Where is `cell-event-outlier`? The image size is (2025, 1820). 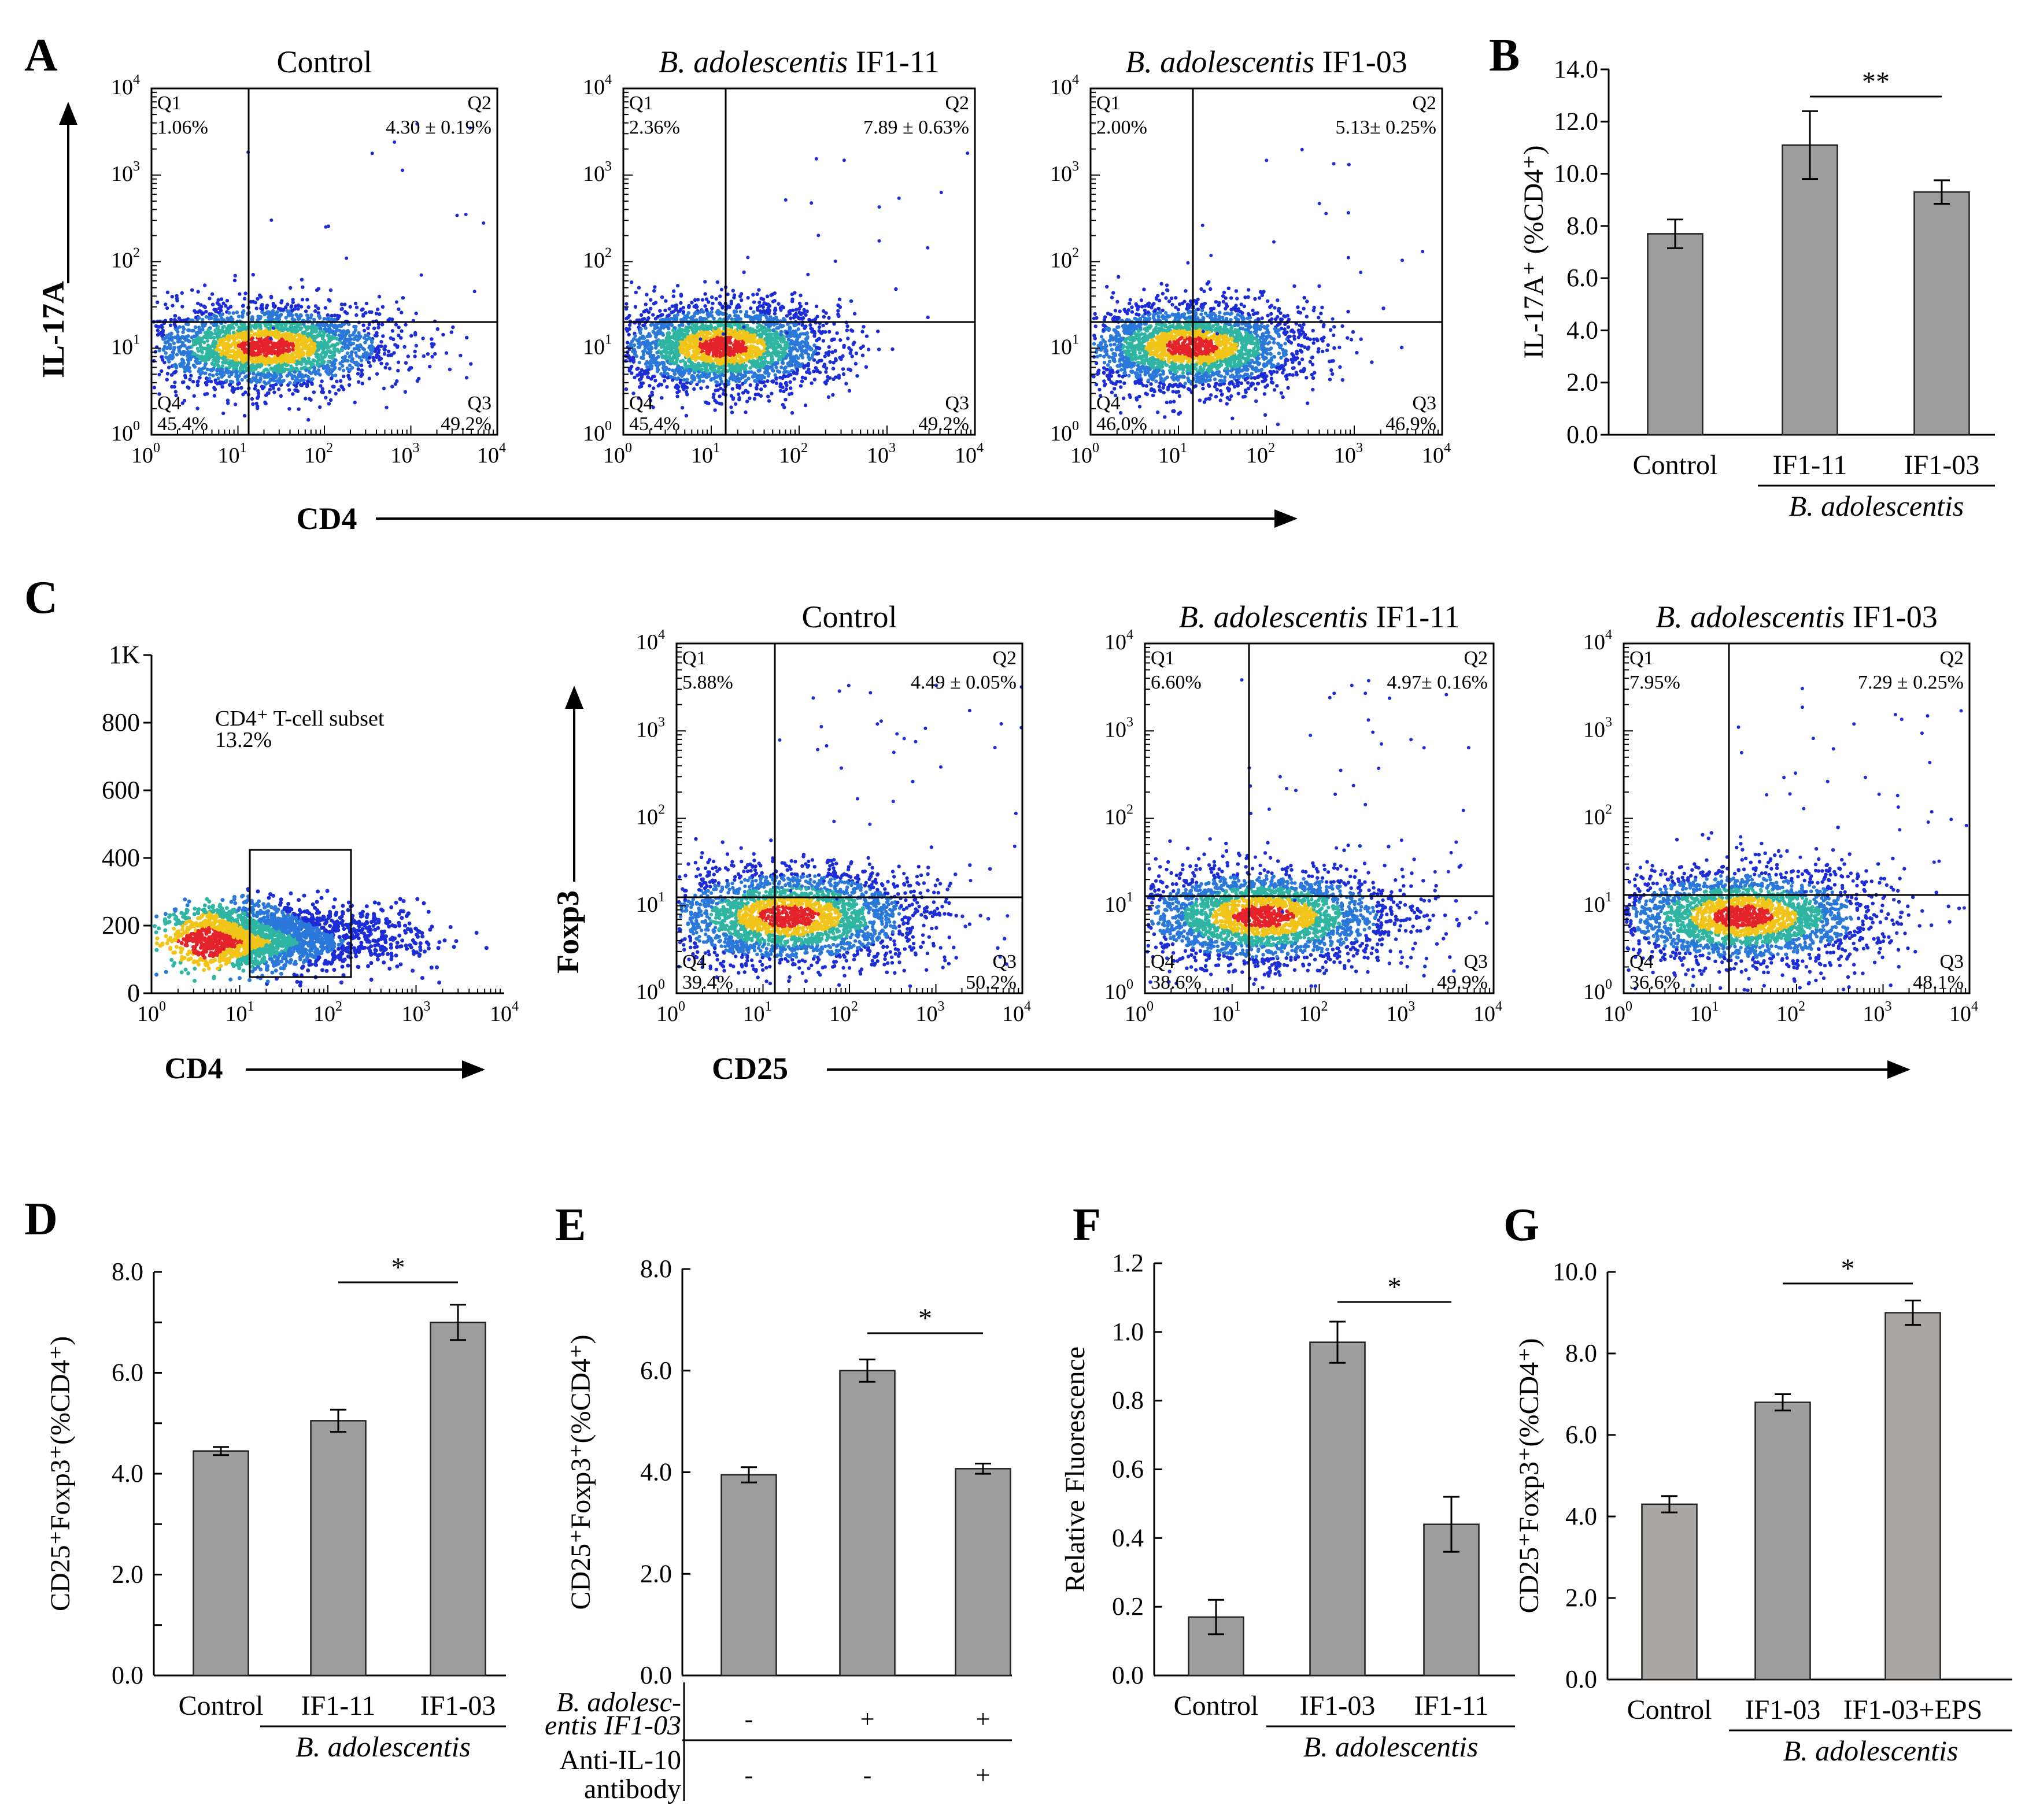 cell-event-outlier is located at coordinates (395, 142).